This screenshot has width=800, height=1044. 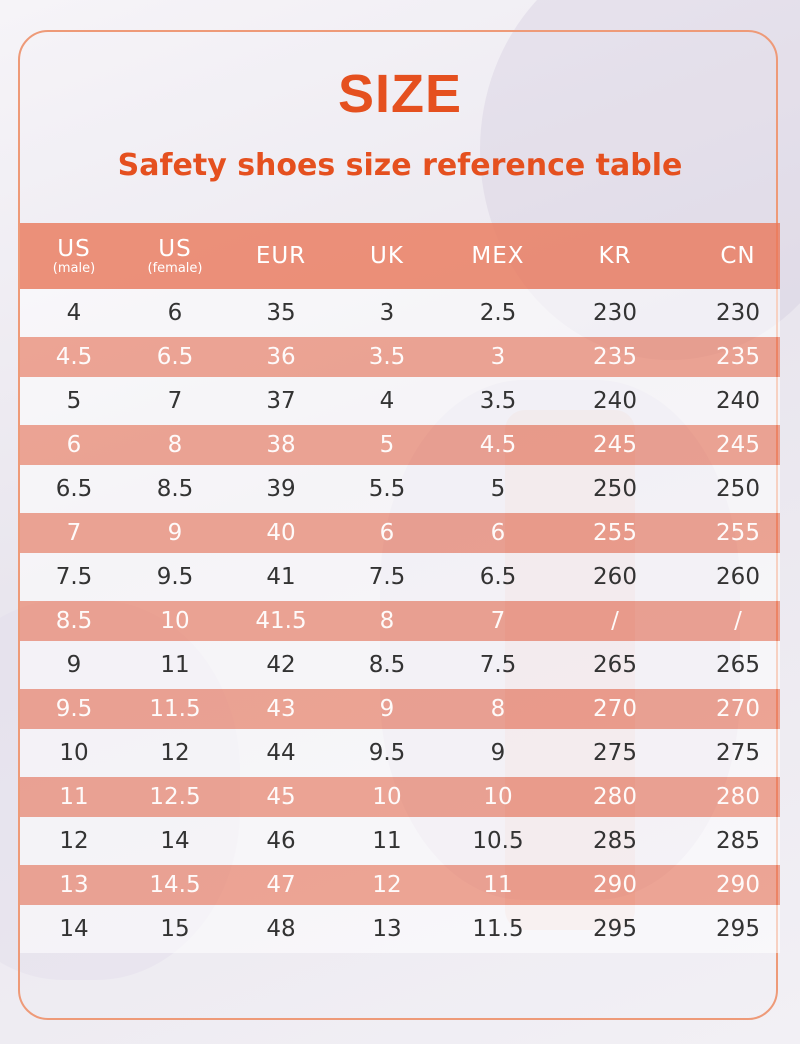 I want to click on page-title: SIZE, so click(x=400, y=94).